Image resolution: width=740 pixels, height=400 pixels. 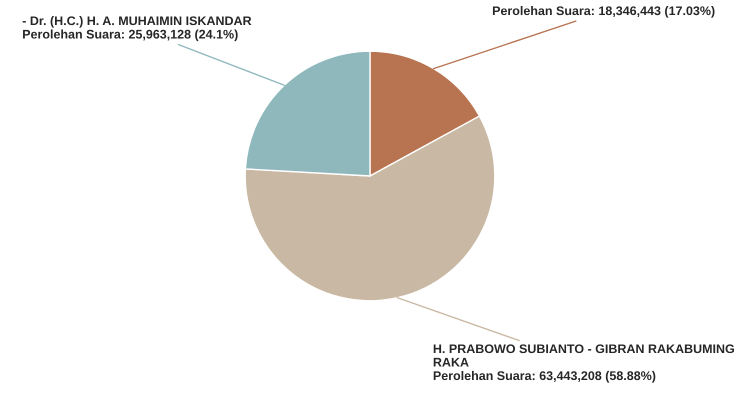 What do you see at coordinates (130, 35) in the screenshot?
I see `data-label: Perolehan Suara: 25,963,128 (24.1%)` at bounding box center [130, 35].